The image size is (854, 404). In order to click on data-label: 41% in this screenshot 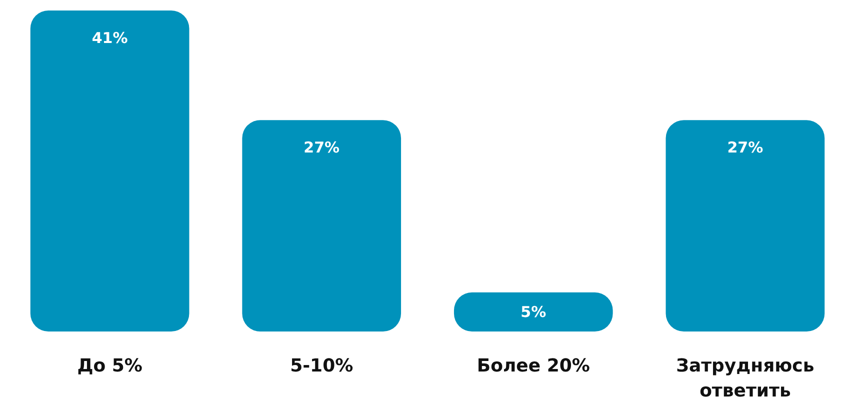, I will do `click(110, 37)`.